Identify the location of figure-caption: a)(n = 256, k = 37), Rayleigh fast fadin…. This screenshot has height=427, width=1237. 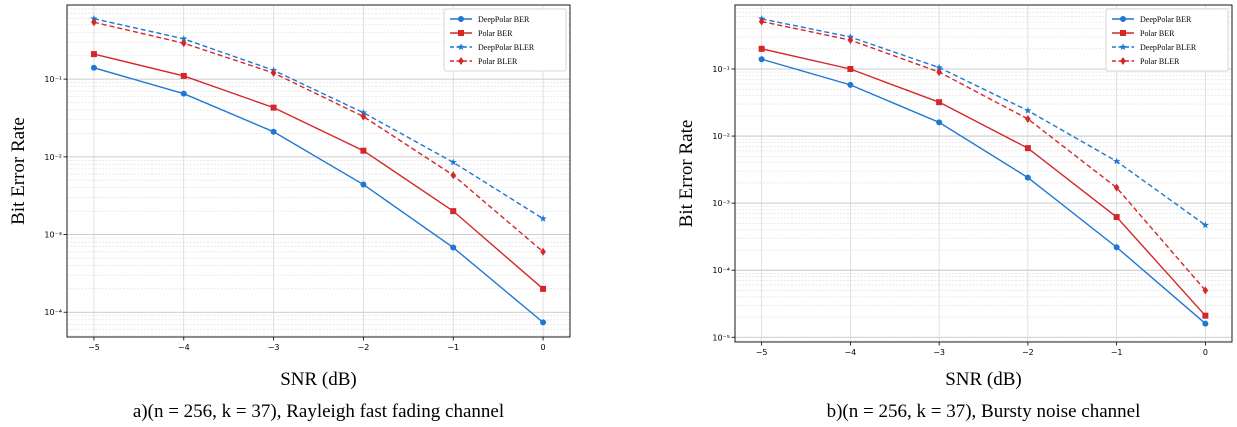
(318, 411).